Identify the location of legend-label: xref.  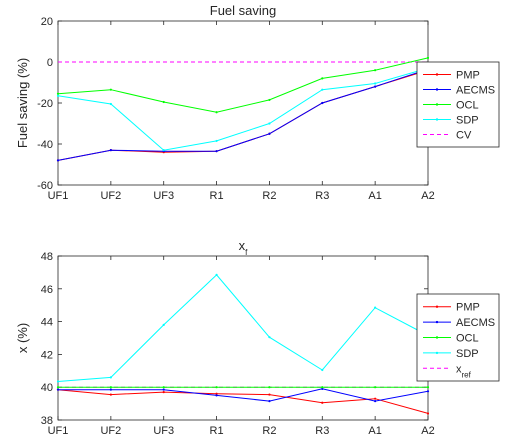
(464, 371).